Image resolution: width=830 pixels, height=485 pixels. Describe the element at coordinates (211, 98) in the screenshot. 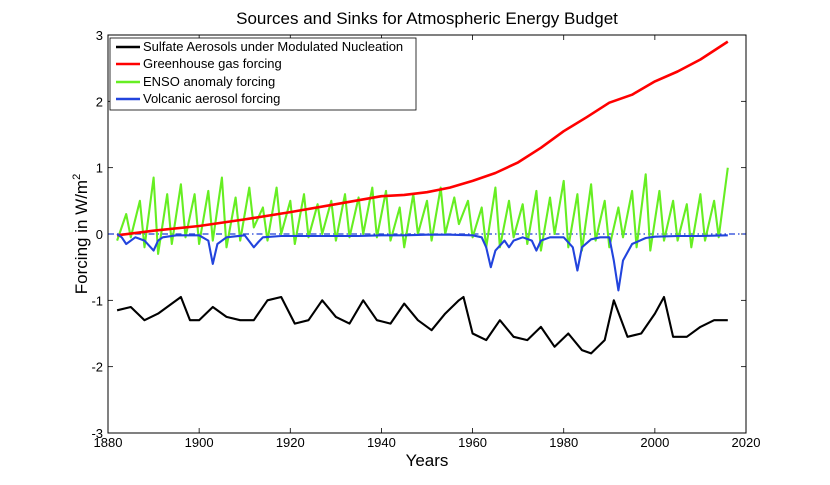

I see `legend-label-volcanic: Volcanic aerosol forcing` at that location.